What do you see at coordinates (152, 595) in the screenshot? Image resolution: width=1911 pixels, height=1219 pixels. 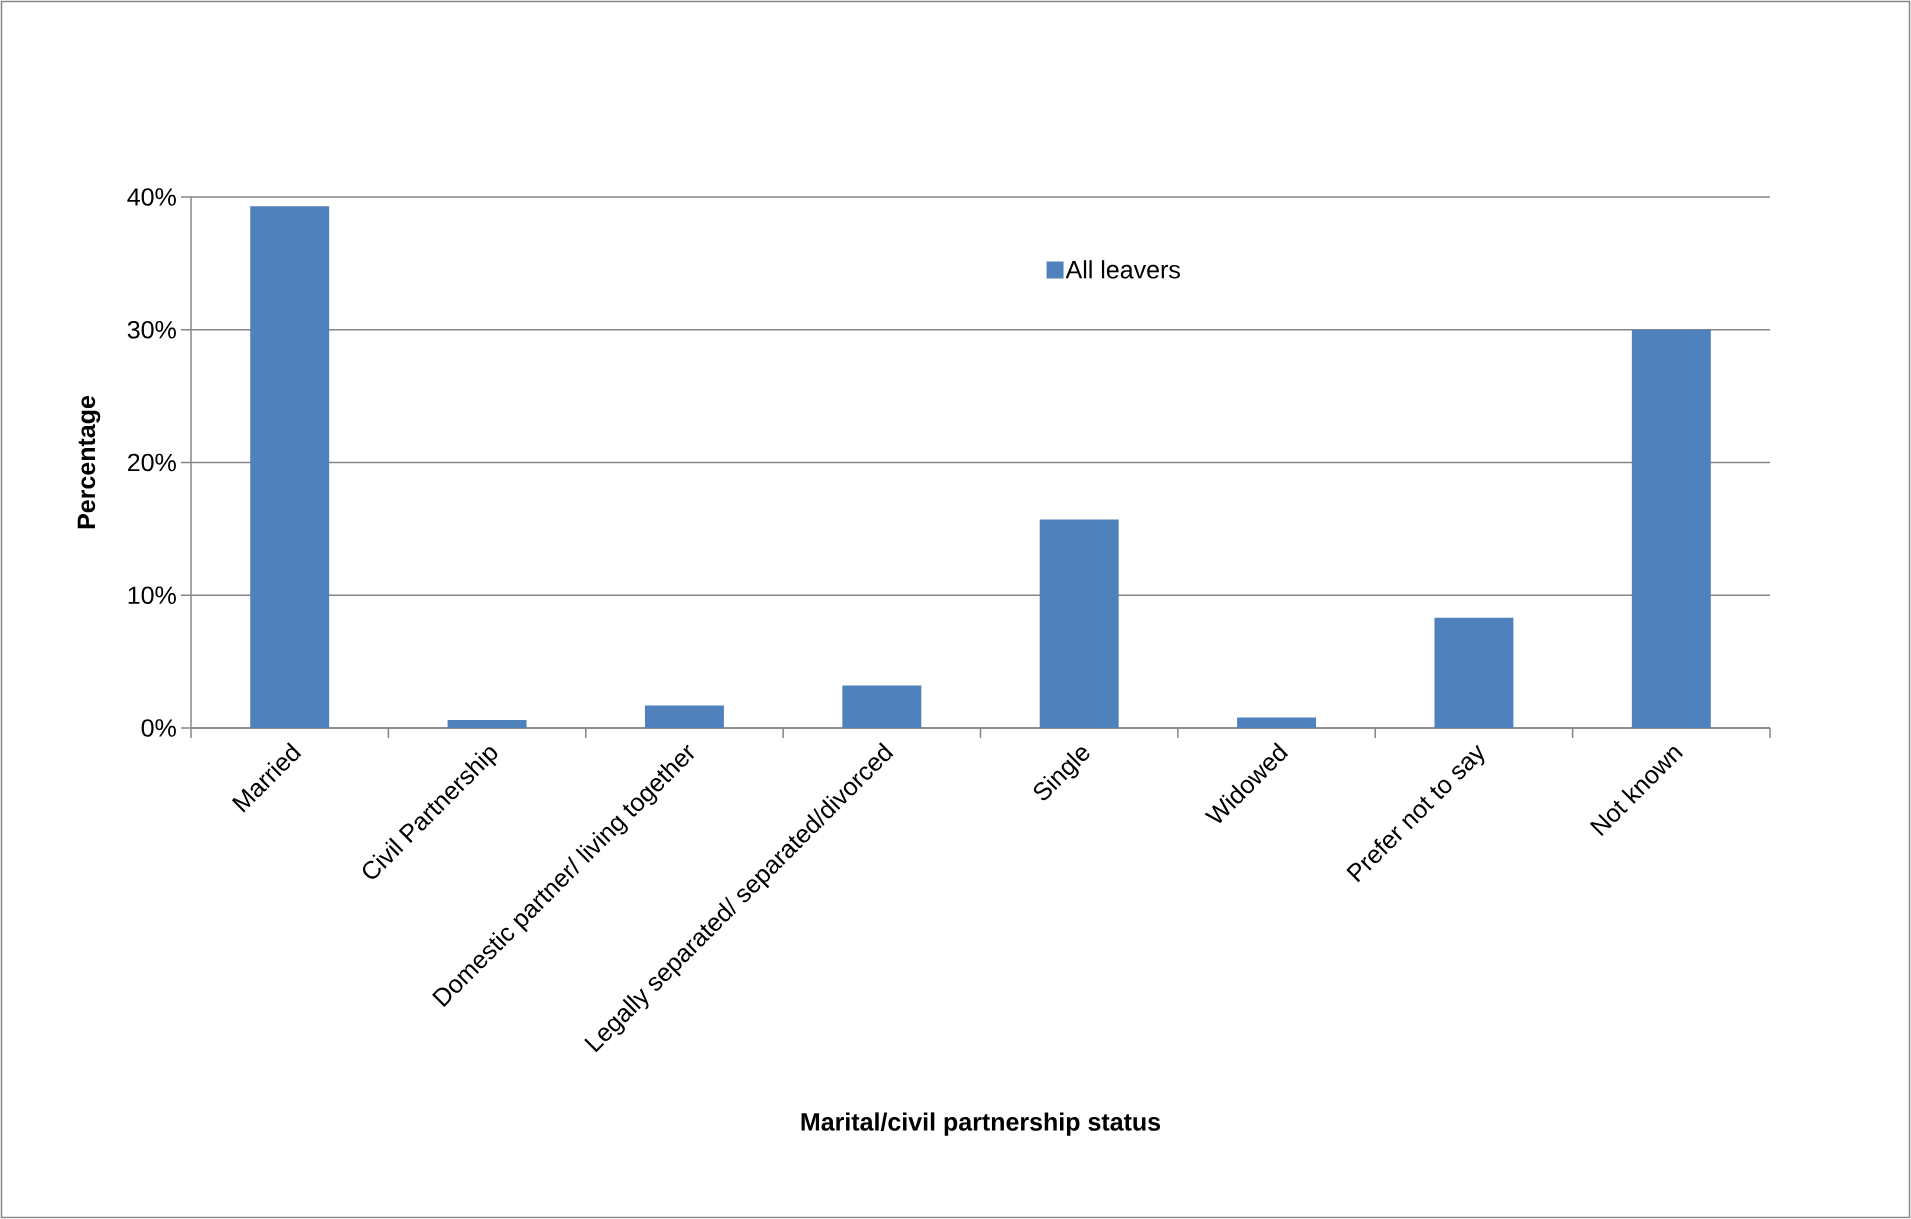 I see `y-tick-label: 10%` at bounding box center [152, 595].